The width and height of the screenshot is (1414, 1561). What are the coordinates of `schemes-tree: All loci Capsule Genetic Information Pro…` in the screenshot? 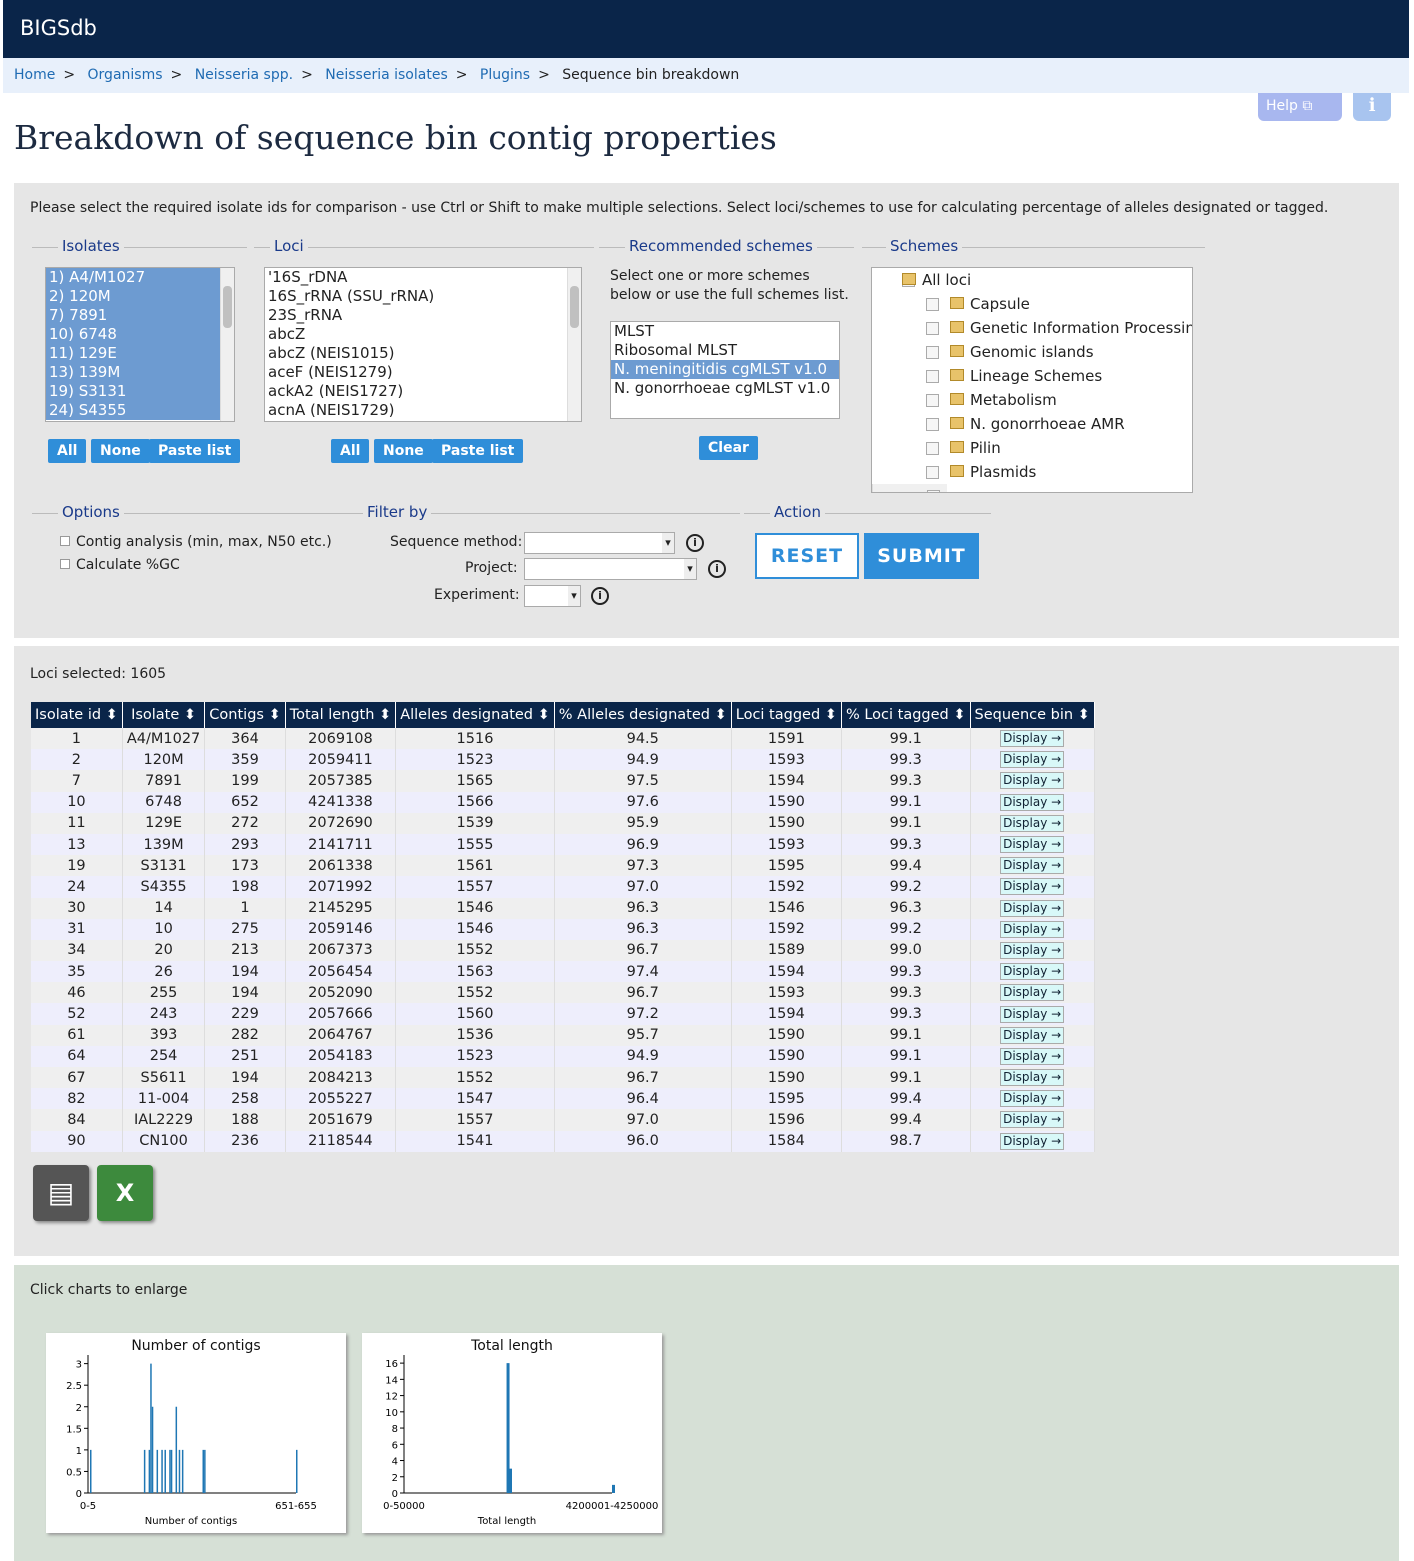 It's located at (1032, 380).